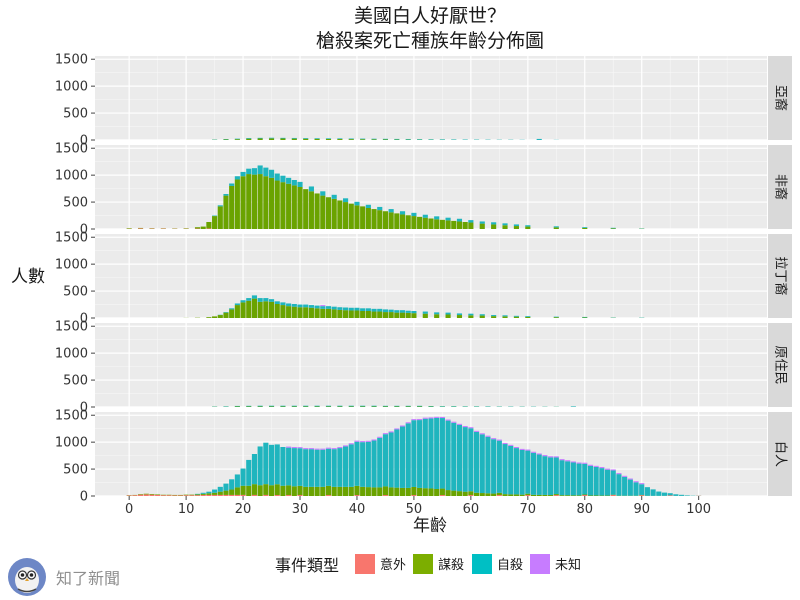 This screenshot has width=800, height=600. I want to click on brand-name: 知了新聞, so click(88, 578).